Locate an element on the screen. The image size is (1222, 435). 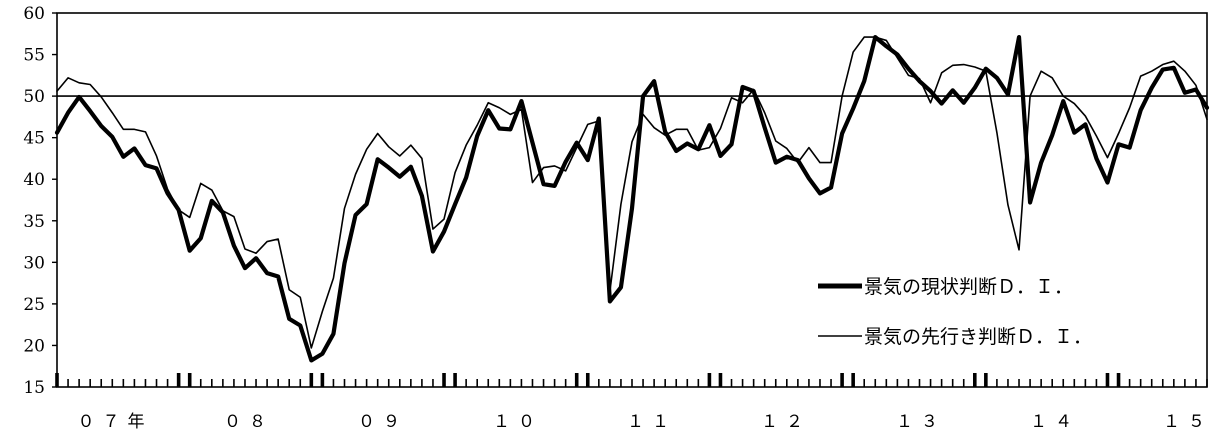
y-tick-label: 35 is located at coordinates (34, 222).